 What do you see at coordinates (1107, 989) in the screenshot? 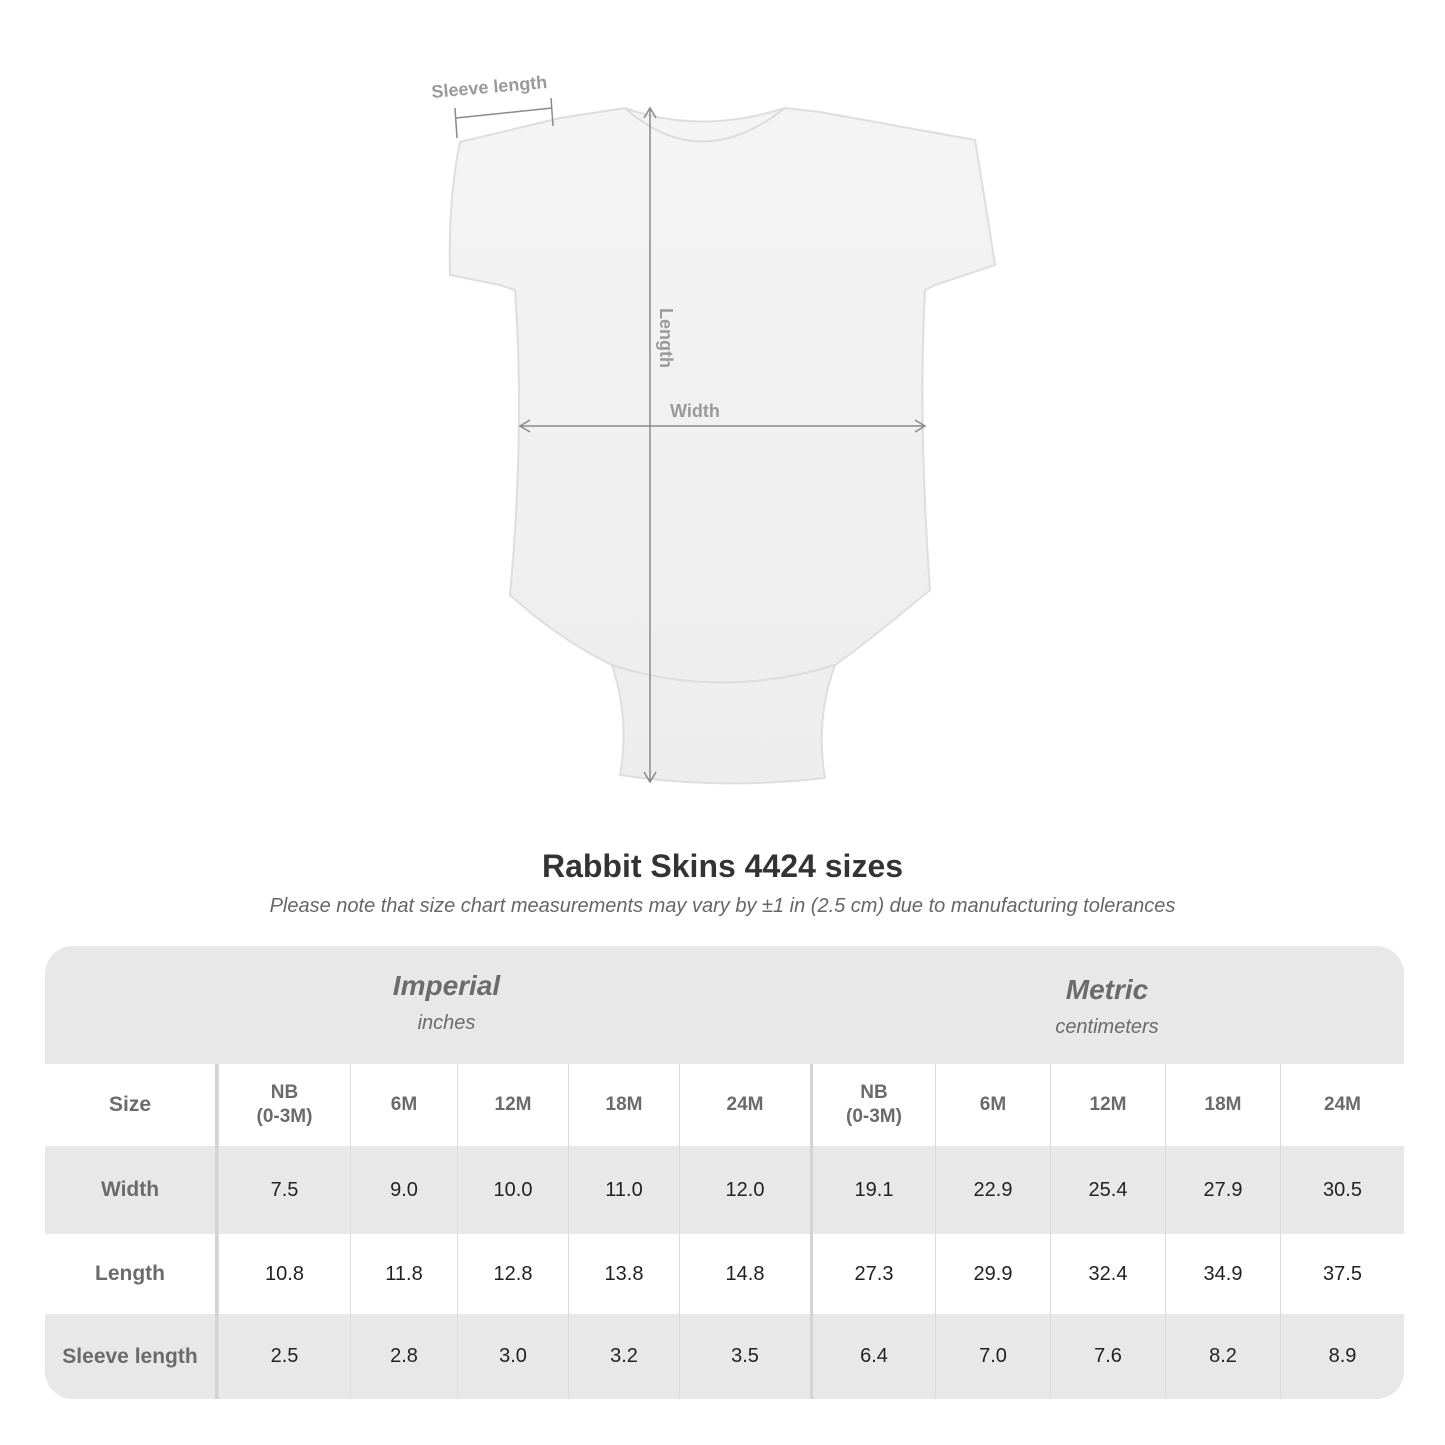
I see `metric-heading: Metric` at bounding box center [1107, 989].